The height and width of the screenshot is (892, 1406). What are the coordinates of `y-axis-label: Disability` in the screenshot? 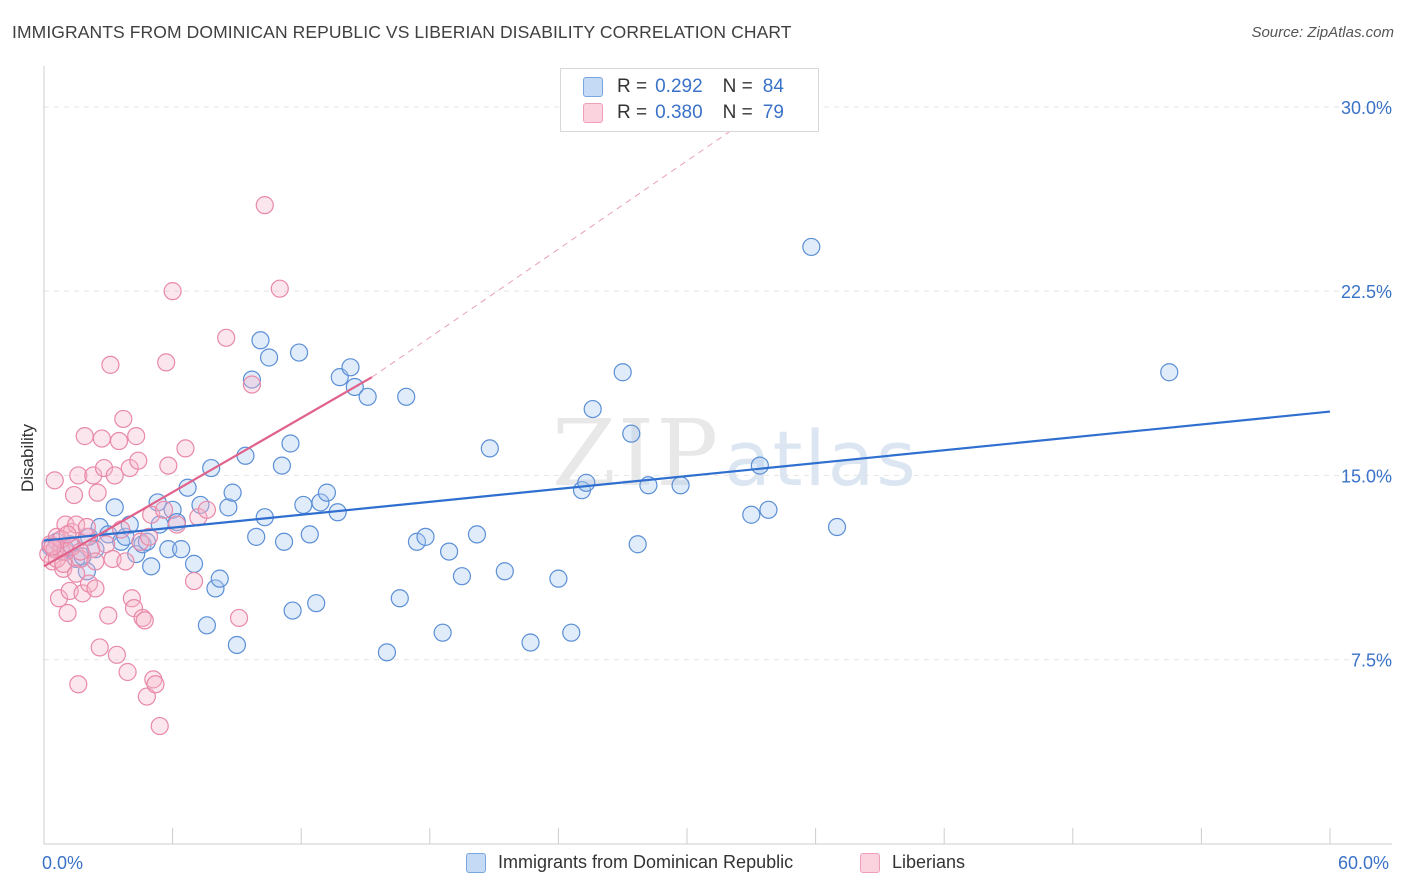 It's located at (27, 458).